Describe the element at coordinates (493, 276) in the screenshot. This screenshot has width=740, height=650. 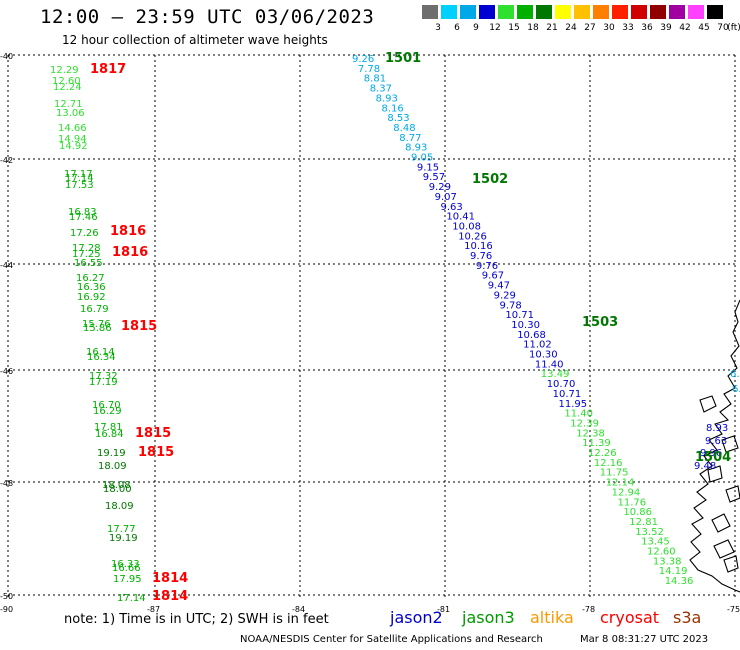
I see `wave-height-value: 9.67` at that location.